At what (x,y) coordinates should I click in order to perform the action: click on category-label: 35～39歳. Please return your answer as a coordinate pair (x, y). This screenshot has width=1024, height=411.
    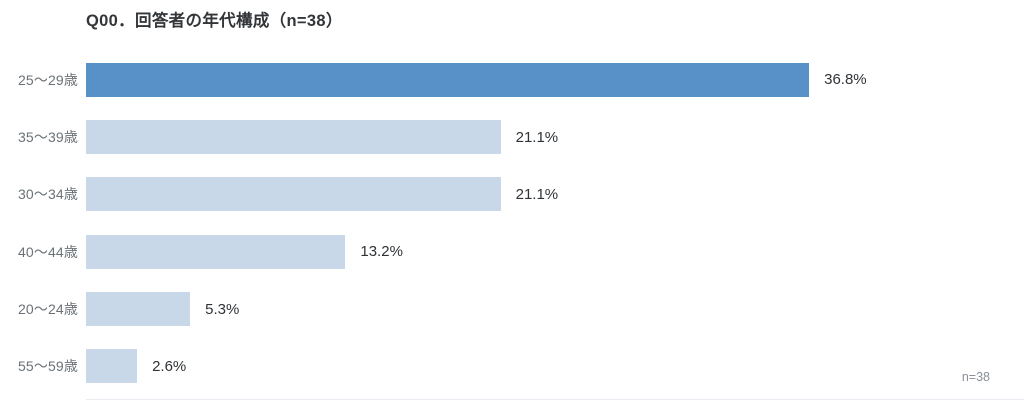
    Looking at the image, I should click on (48, 137).